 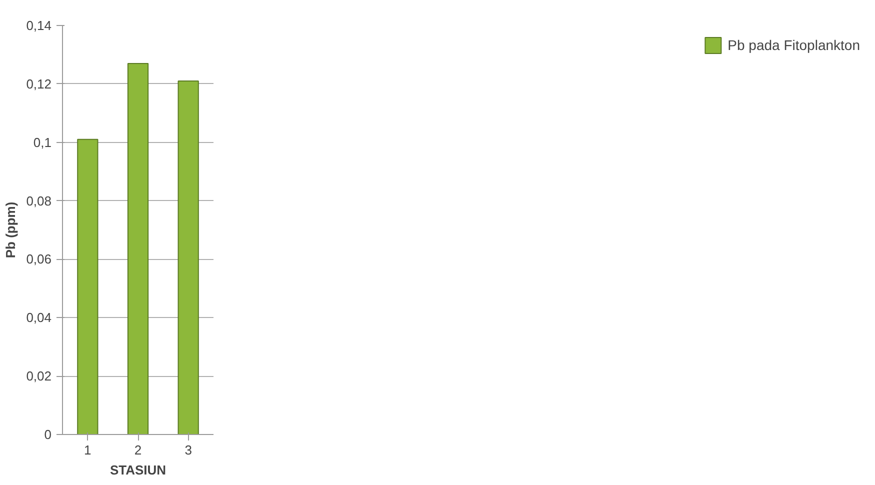 What do you see at coordinates (88, 450) in the screenshot?
I see `x-tick-label: 1` at bounding box center [88, 450].